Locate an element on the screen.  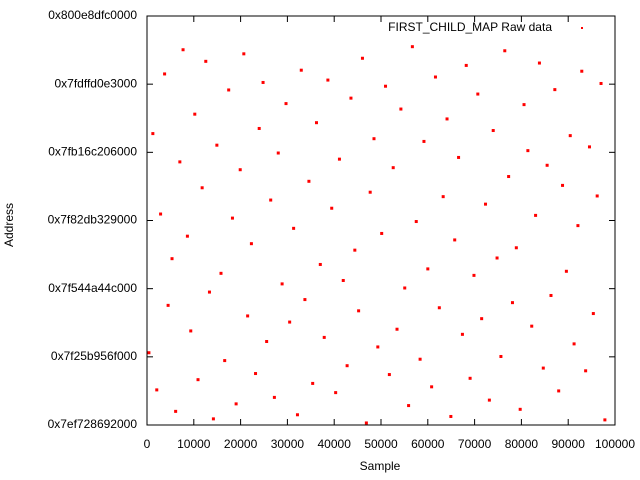
x-tick-label: 0 is located at coordinates (147, 444).